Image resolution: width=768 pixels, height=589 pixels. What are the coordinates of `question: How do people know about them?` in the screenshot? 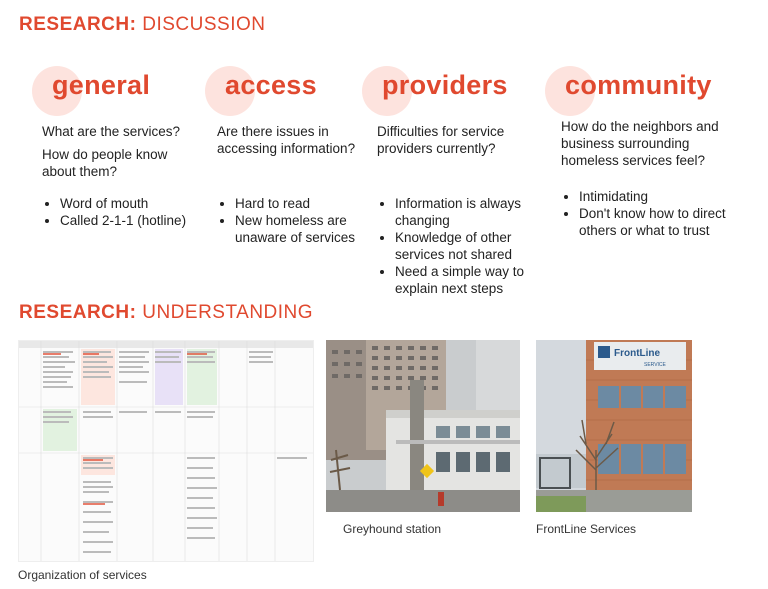 It's located at (105, 163).